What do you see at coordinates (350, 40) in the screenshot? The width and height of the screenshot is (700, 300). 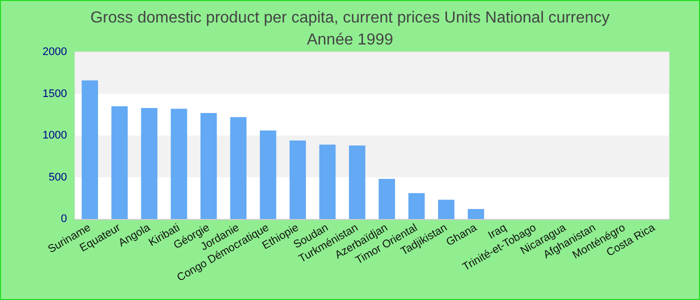 I see `chart-subtitle: Année 1999` at bounding box center [350, 40].